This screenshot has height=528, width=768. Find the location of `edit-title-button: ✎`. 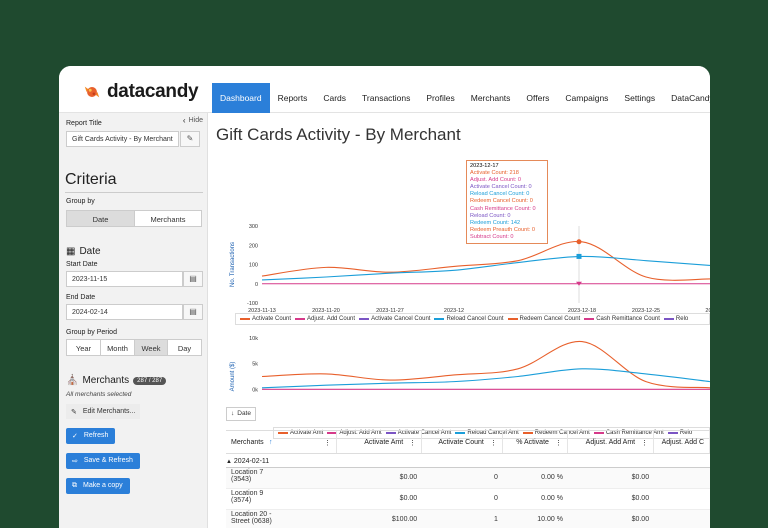

edit-title-button: ✎ is located at coordinates (190, 139).